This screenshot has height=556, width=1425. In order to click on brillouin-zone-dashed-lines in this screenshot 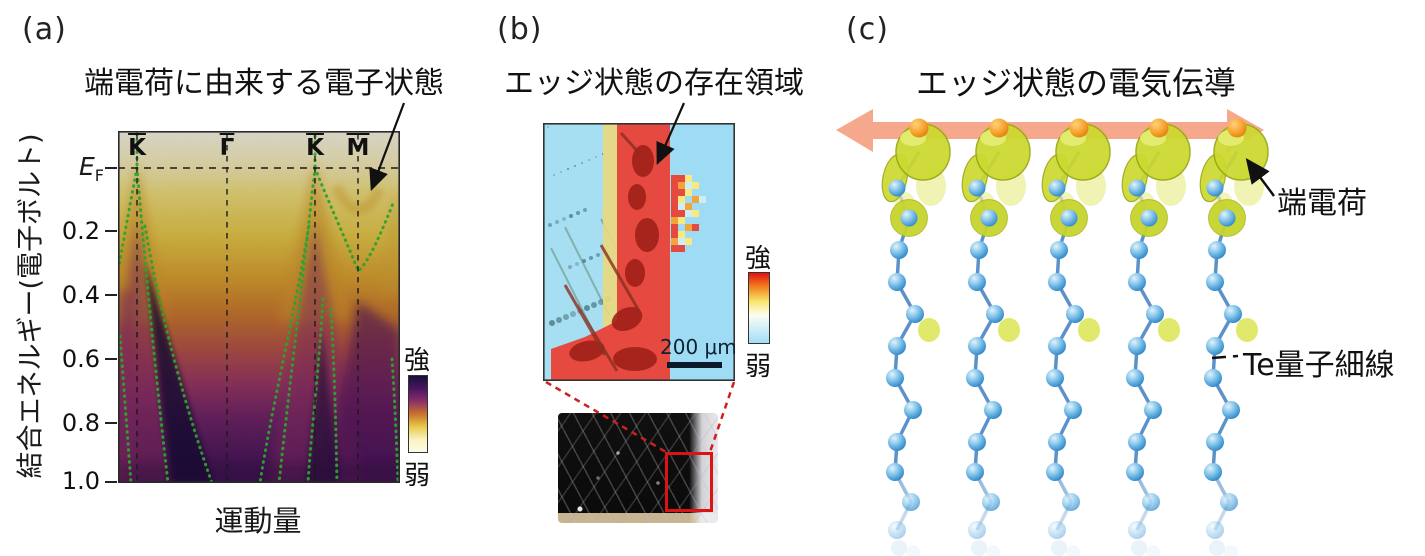, I will do `click(259, 307)`.